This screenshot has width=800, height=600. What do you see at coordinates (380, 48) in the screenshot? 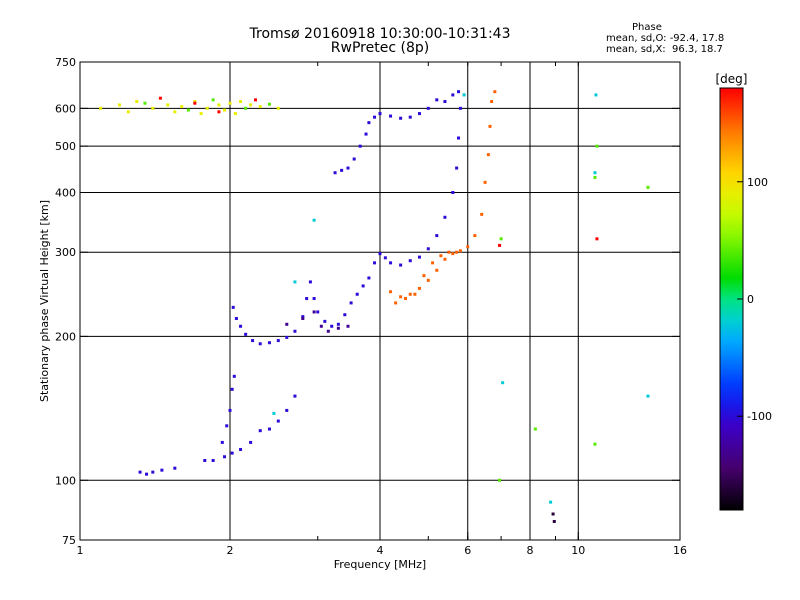
I see `chart-subtitle: RwPretec (8p)` at bounding box center [380, 48].